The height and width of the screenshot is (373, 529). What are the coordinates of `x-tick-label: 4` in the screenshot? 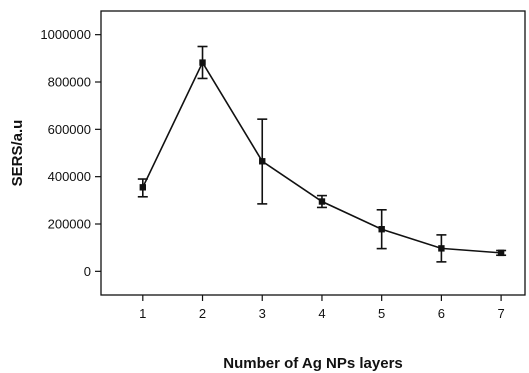 It's located at (321, 313).